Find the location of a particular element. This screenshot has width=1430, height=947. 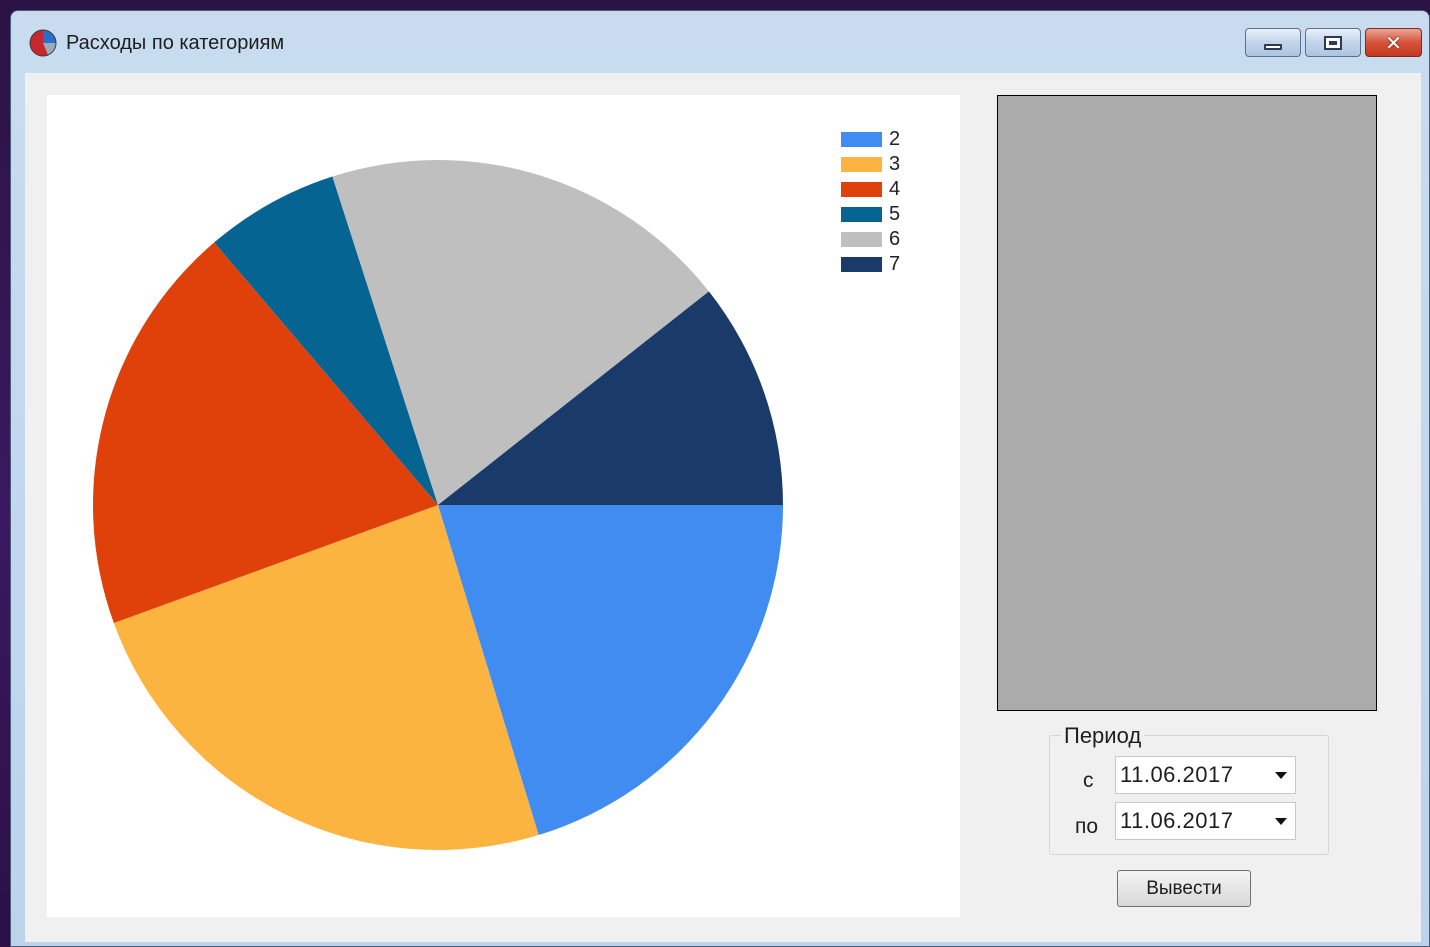

from-date-picker: 11.06.2017 is located at coordinates (1205, 775).